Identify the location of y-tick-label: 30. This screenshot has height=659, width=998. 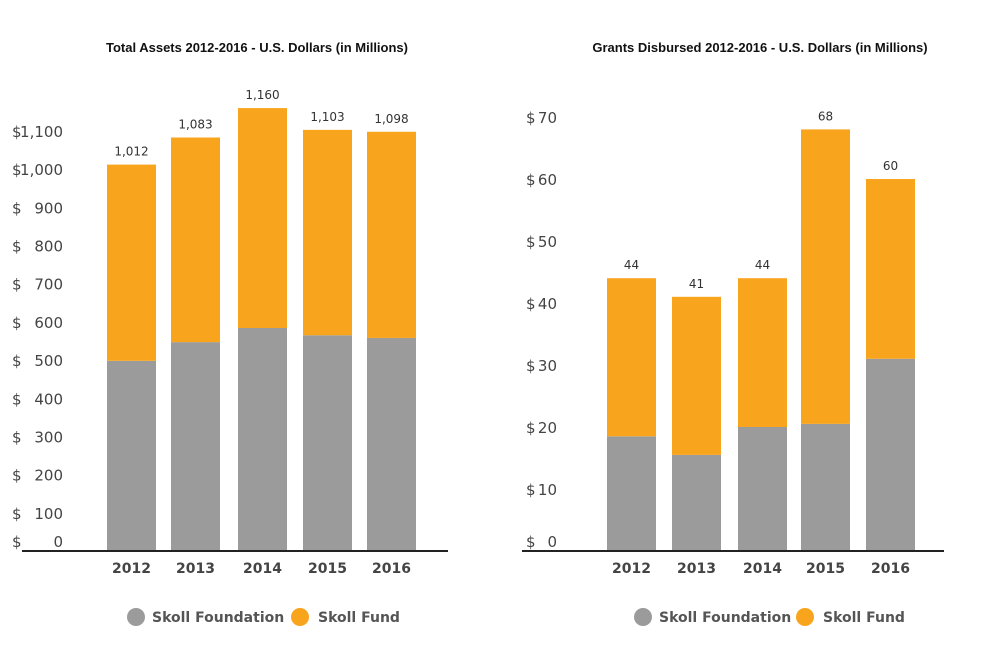
(547, 366).